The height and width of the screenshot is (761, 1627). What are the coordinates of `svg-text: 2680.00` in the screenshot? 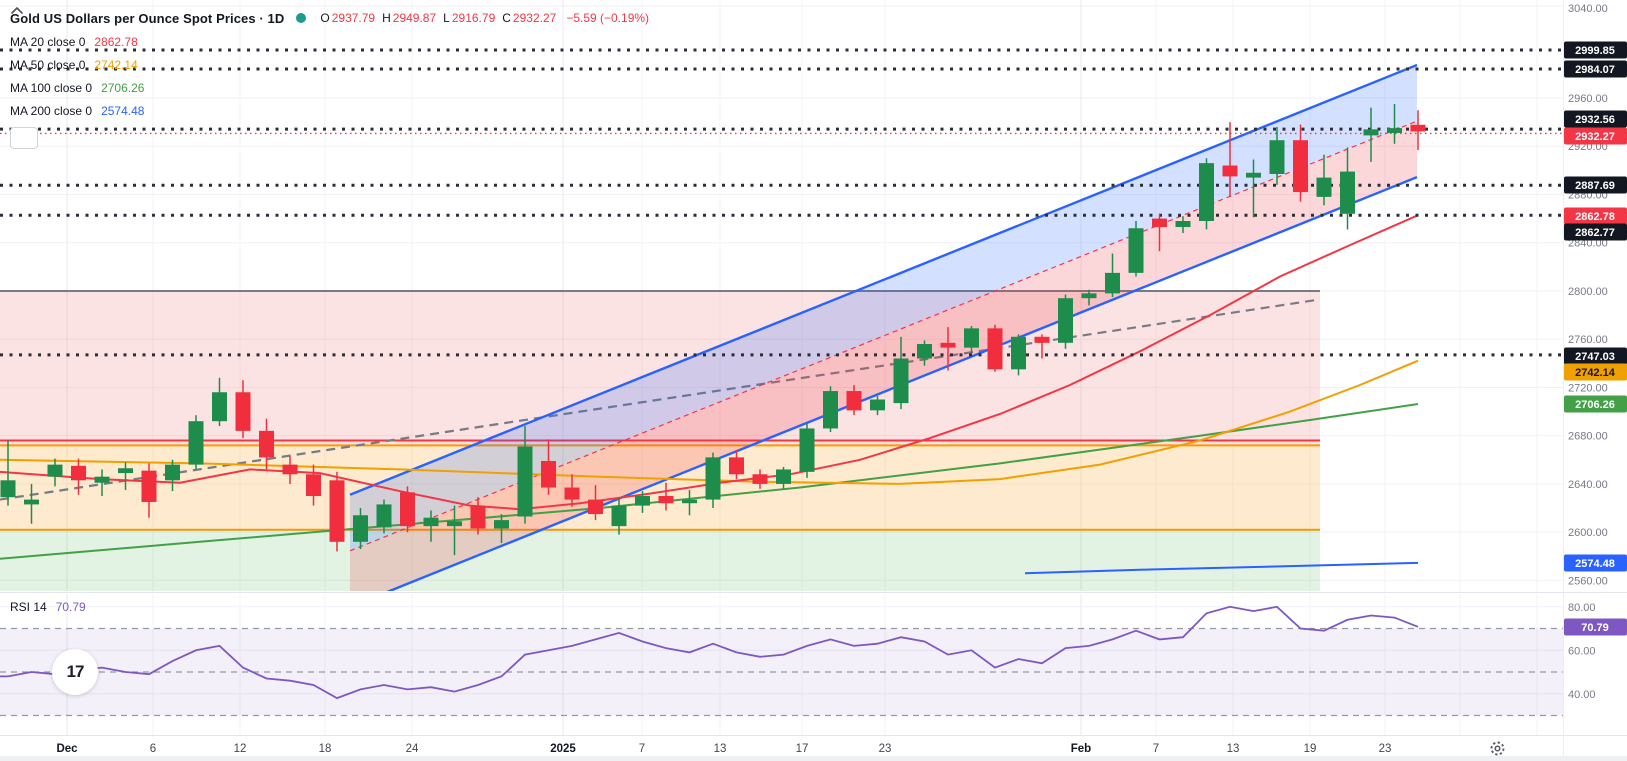 It's located at (1588, 437).